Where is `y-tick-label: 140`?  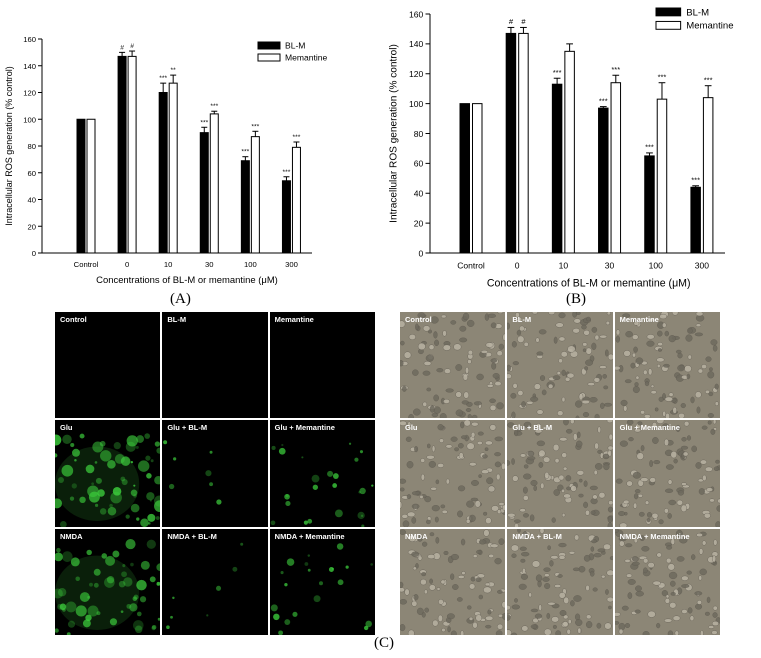
y-tick-label: 140 is located at coordinates (29, 66).